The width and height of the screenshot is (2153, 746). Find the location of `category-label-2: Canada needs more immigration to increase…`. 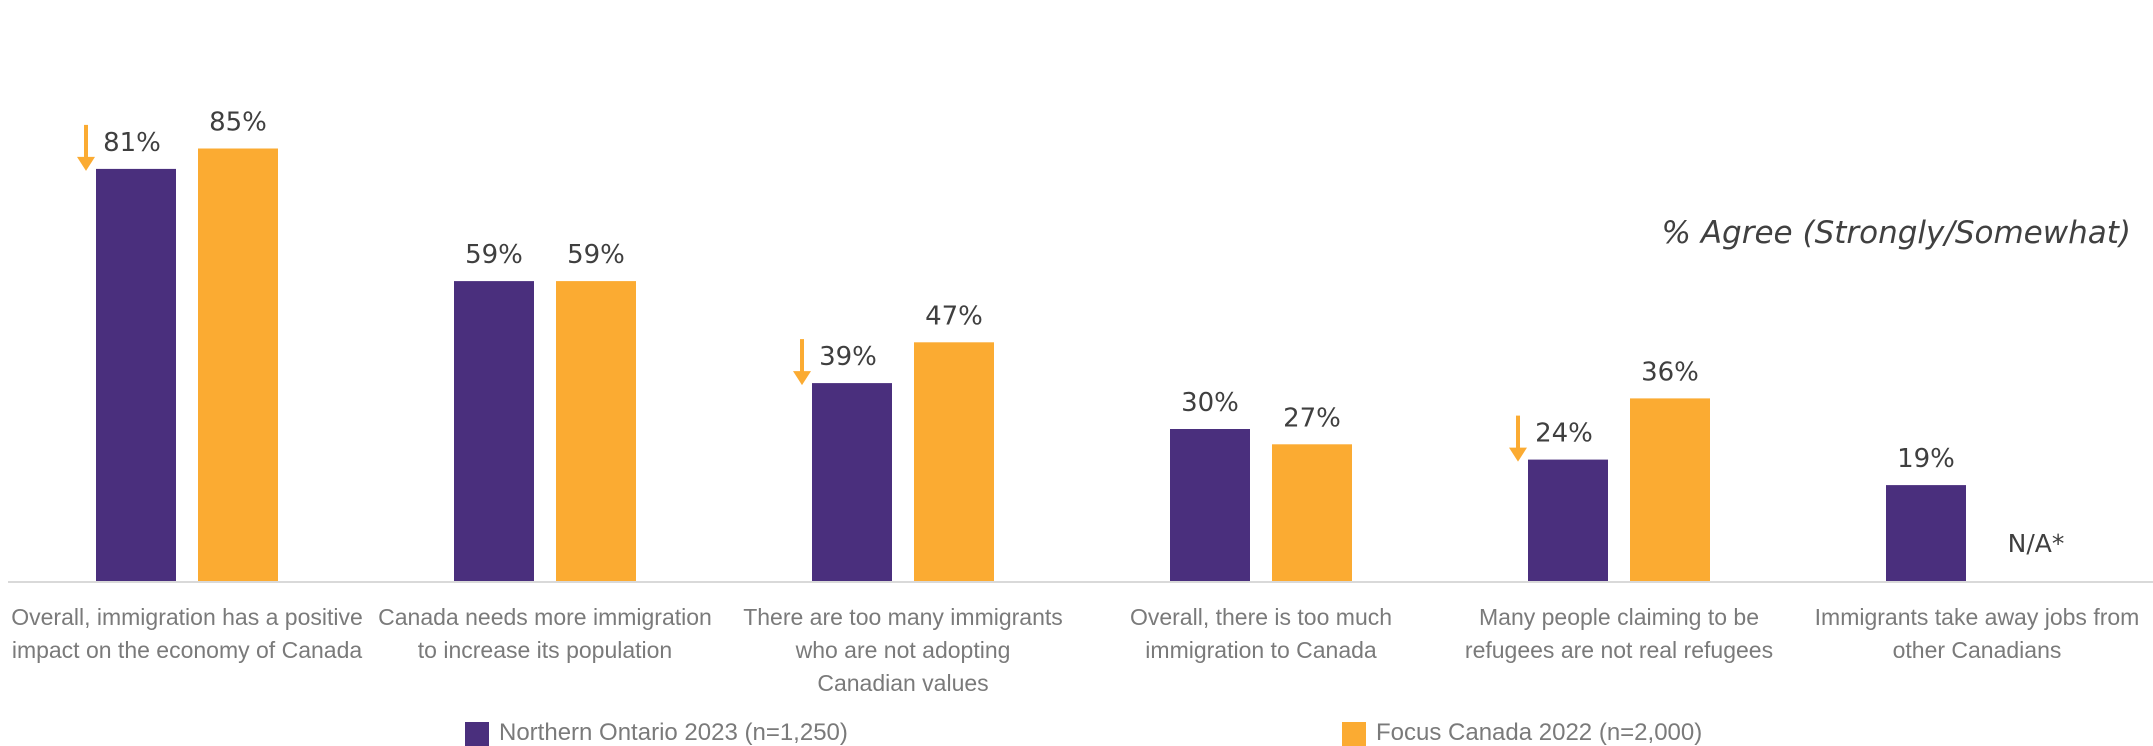

category-label-2: Canada needs more immigration to increase… is located at coordinates (545, 633).